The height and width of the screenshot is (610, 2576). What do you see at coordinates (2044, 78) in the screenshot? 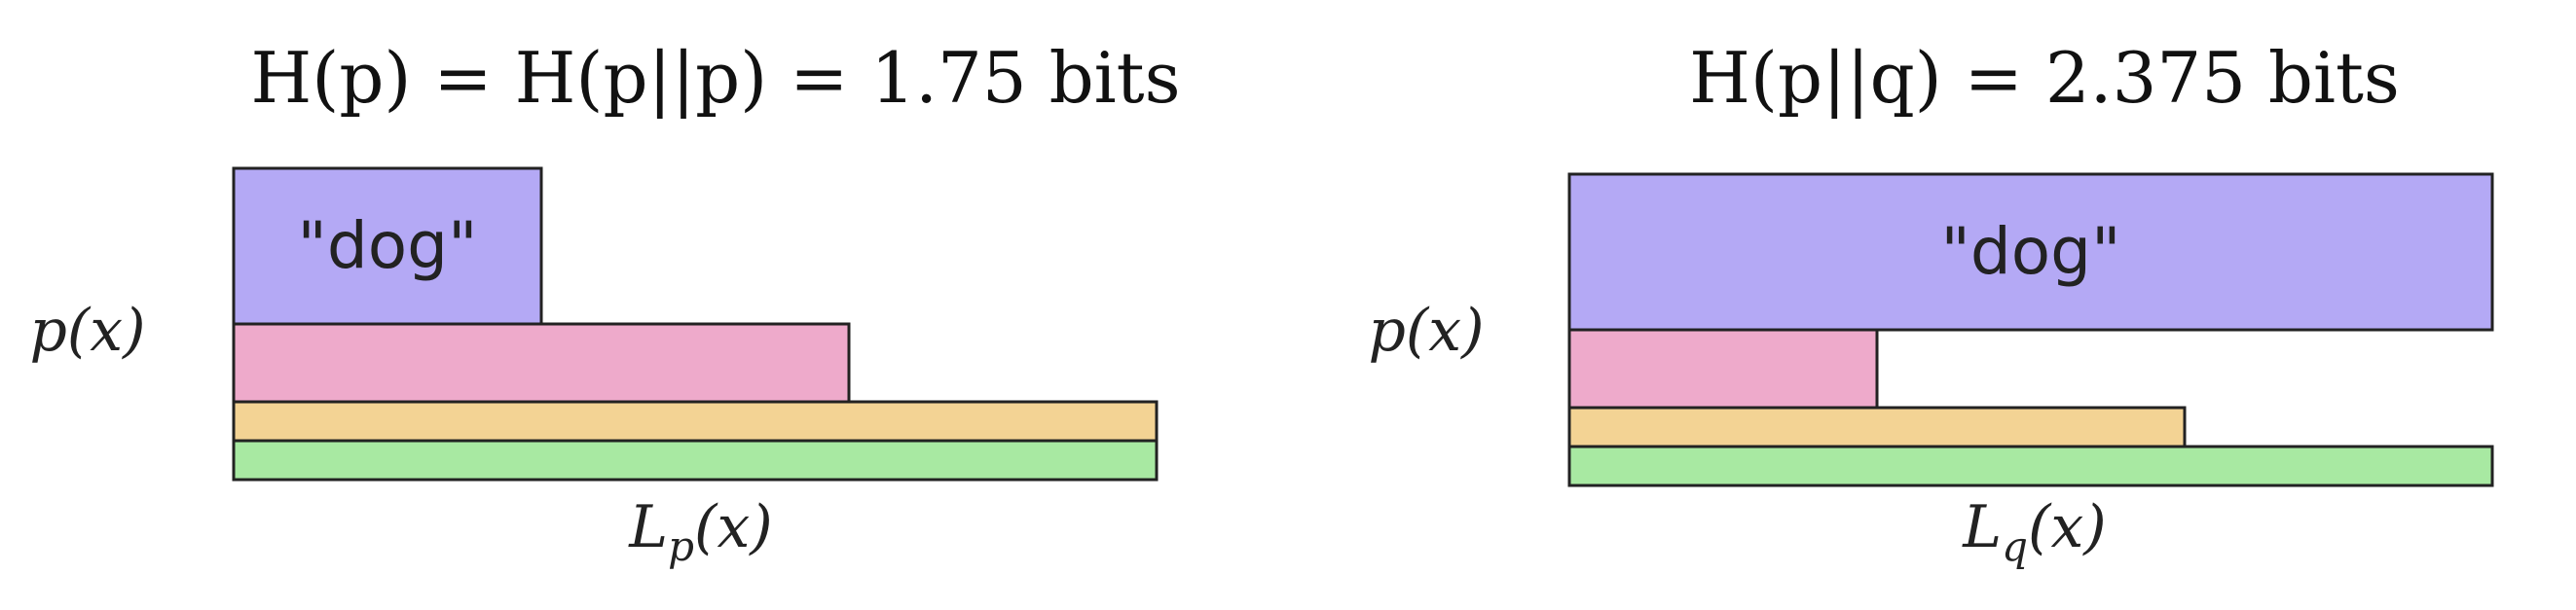
I see `panel-title: H(p||q) = 2.375 bits` at bounding box center [2044, 78].